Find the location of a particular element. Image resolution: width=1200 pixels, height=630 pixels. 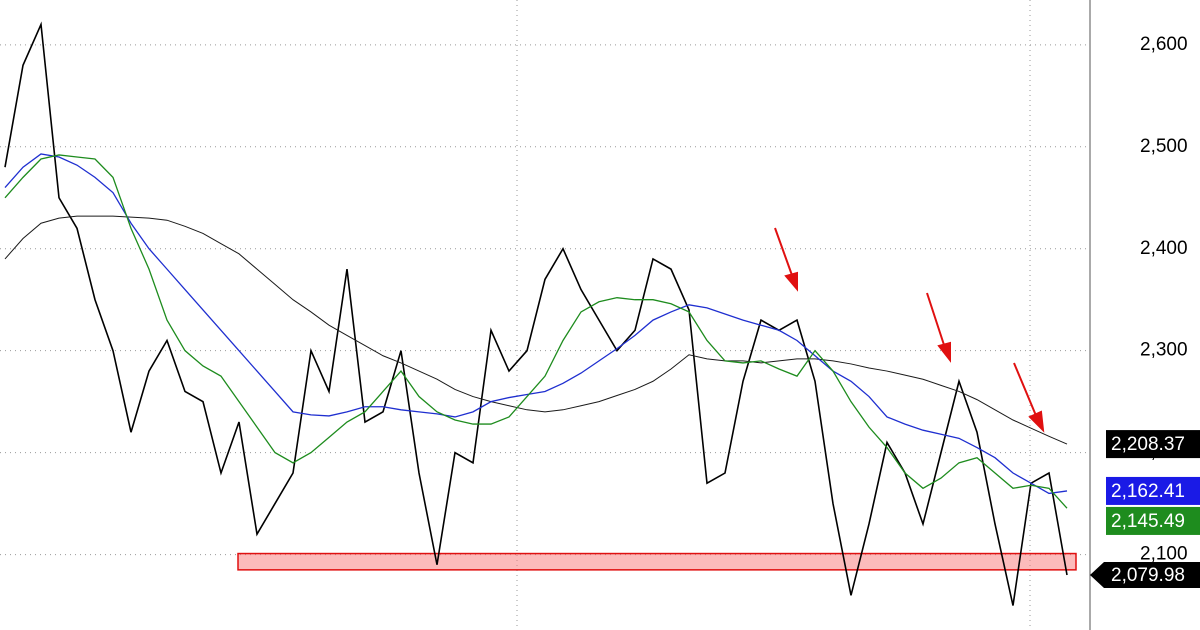

price-tags: 2,208.37 2,162.41 2,145.49 2,079.98 is located at coordinates (1145, 509).